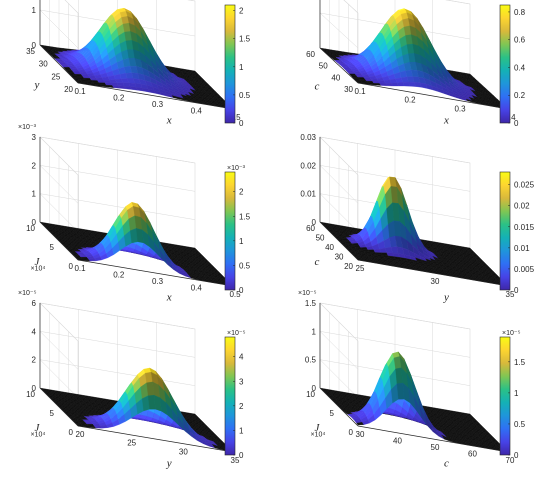 The height and width of the screenshot is (484, 550). Describe the element at coordinates (351, 432) in the screenshot. I see `y-tick-label: 0` at that location.